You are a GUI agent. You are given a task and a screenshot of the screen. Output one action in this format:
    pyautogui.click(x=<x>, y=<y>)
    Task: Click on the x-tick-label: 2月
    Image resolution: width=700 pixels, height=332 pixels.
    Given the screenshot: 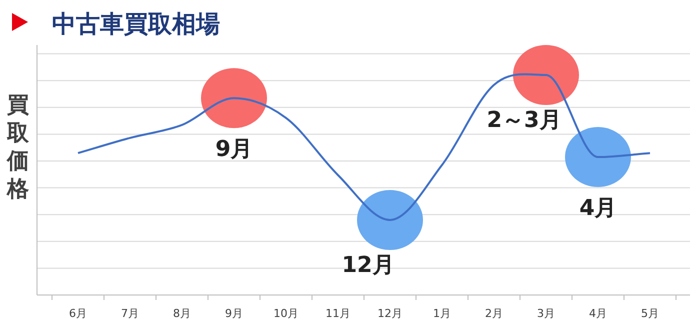 What is the action you would take?
    pyautogui.click(x=494, y=313)
    